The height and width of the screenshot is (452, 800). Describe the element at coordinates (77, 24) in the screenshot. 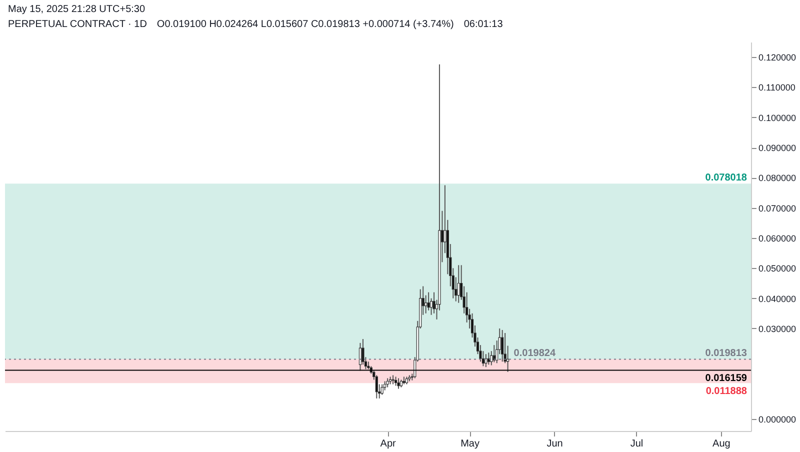

I see `chart-title: PERPETUAL CONTRACT · 1D` at that location.